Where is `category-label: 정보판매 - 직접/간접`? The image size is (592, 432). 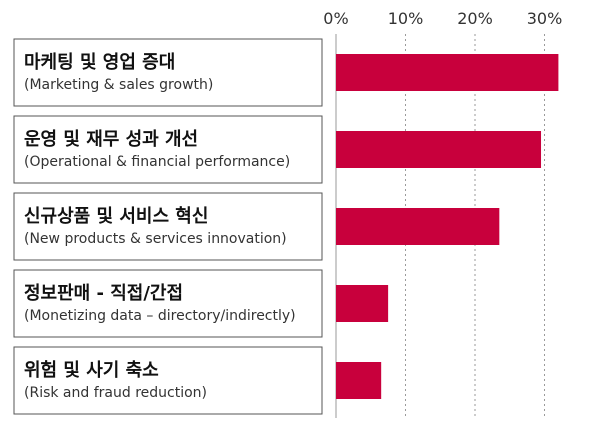
category-label: 정보판매 - 직접/간접 is located at coordinates (103, 293).